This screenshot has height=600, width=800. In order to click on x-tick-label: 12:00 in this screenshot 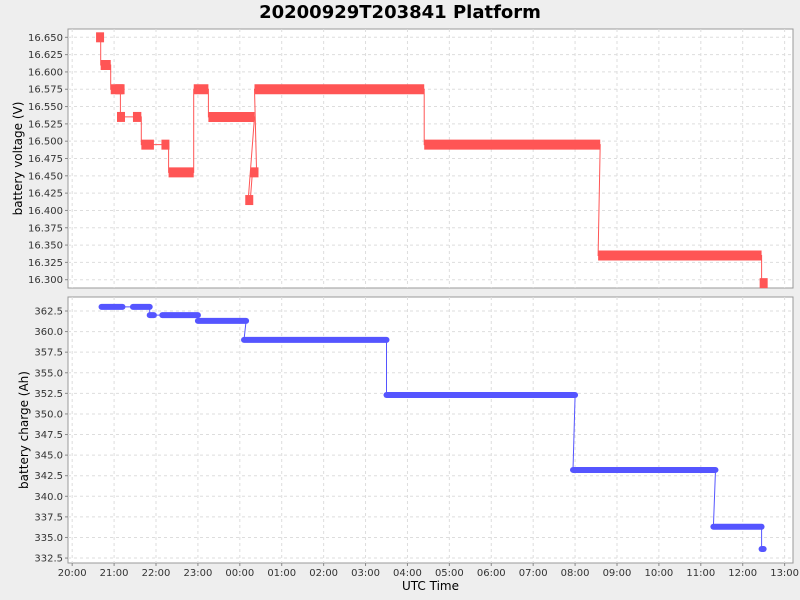, I will do `click(742, 573)`.